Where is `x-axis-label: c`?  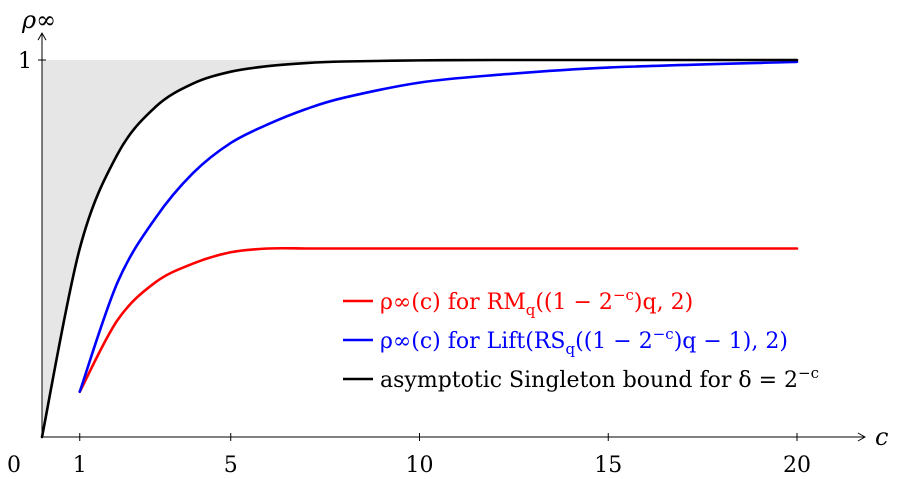 x-axis-label: c is located at coordinates (881, 437).